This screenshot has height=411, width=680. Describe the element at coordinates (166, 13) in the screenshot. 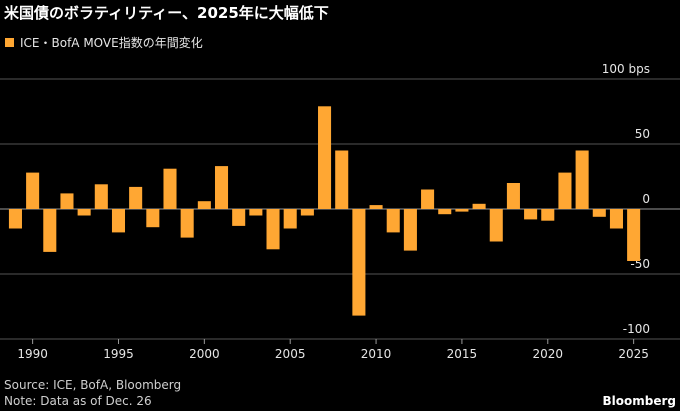

I see `chart-title: 米国債のボラティリティー、2025年に大幅低下` at that location.